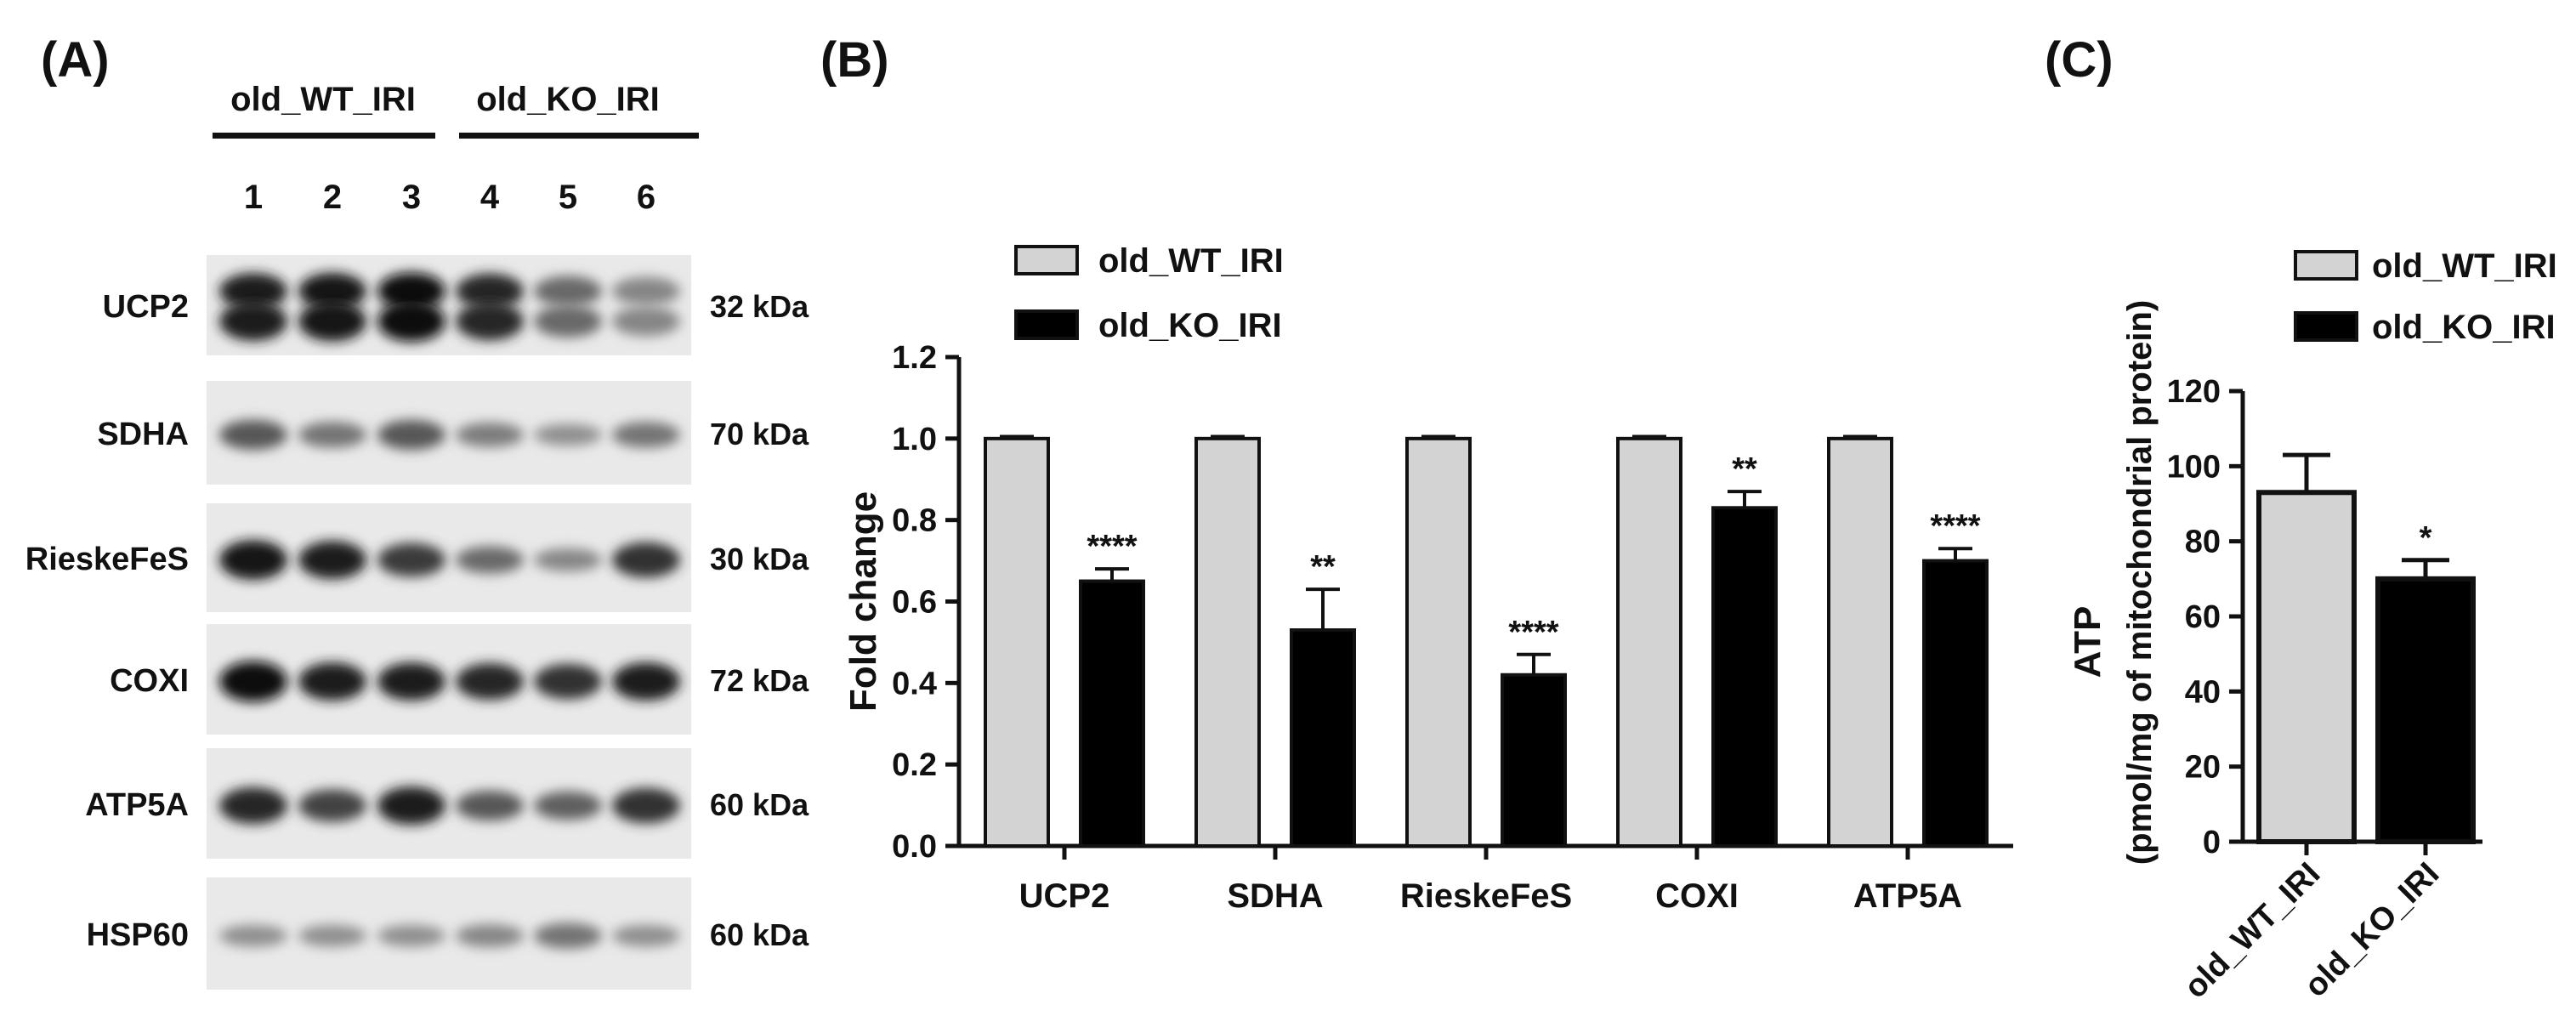  Describe the element at coordinates (2426, 538) in the screenshot. I see `significance-marker: *` at that location.